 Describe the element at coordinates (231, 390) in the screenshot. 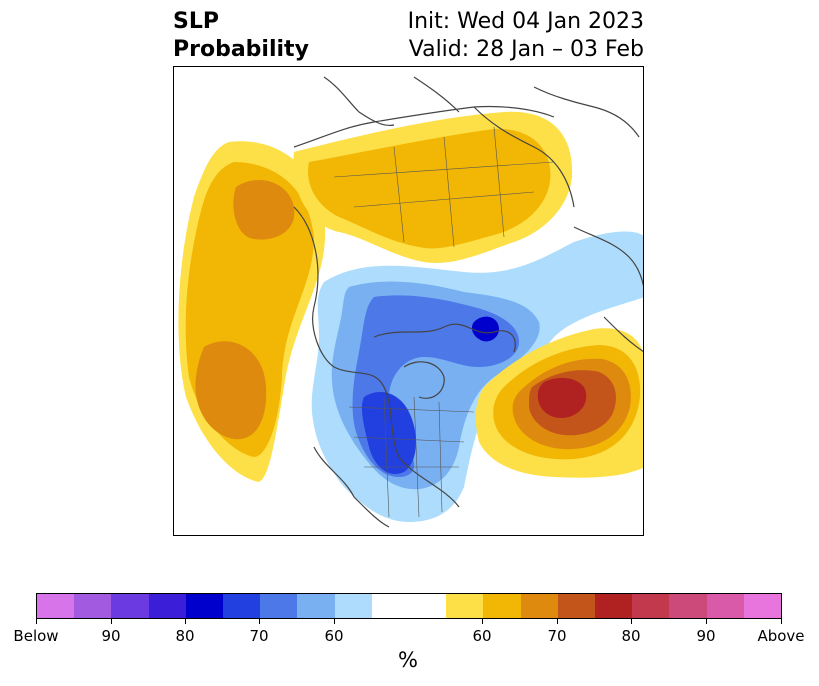

I see `pacific-anomaly-70b` at that location.